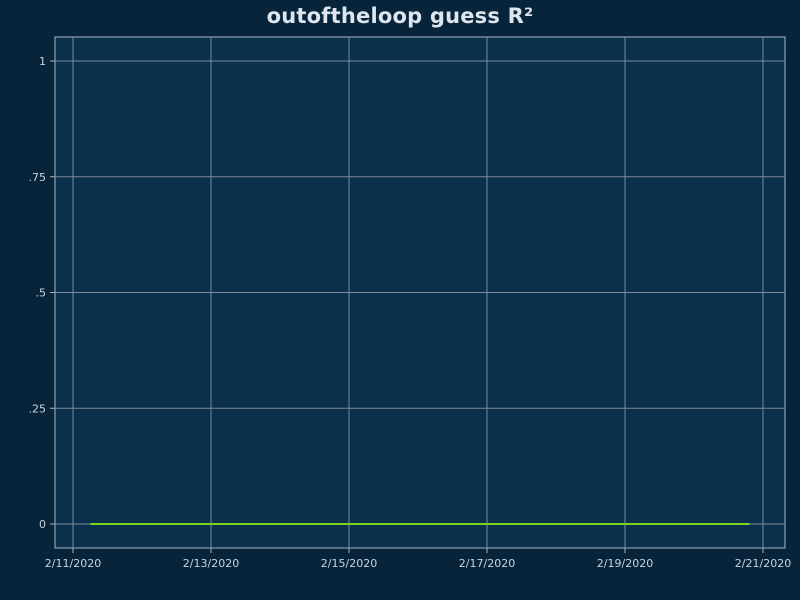  I want to click on x-tick-label: 2/11/2020, so click(73, 563).